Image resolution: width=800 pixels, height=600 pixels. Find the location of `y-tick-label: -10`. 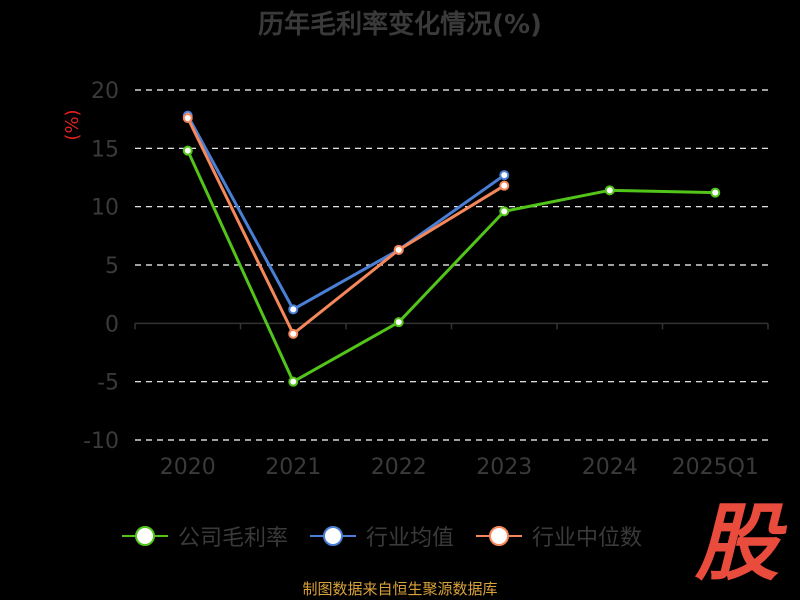

y-tick-label: -10 is located at coordinates (101, 441).